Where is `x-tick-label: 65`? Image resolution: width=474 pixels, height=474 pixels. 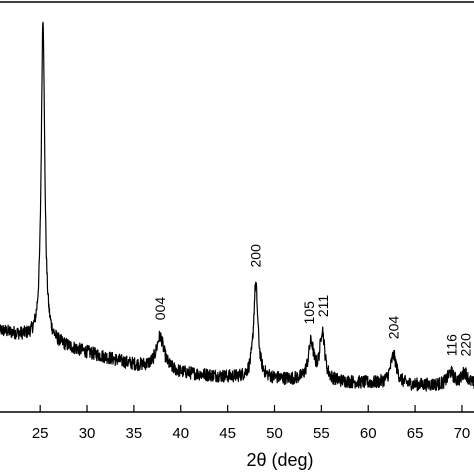 x-tick-label: 65 is located at coordinates (415, 433).